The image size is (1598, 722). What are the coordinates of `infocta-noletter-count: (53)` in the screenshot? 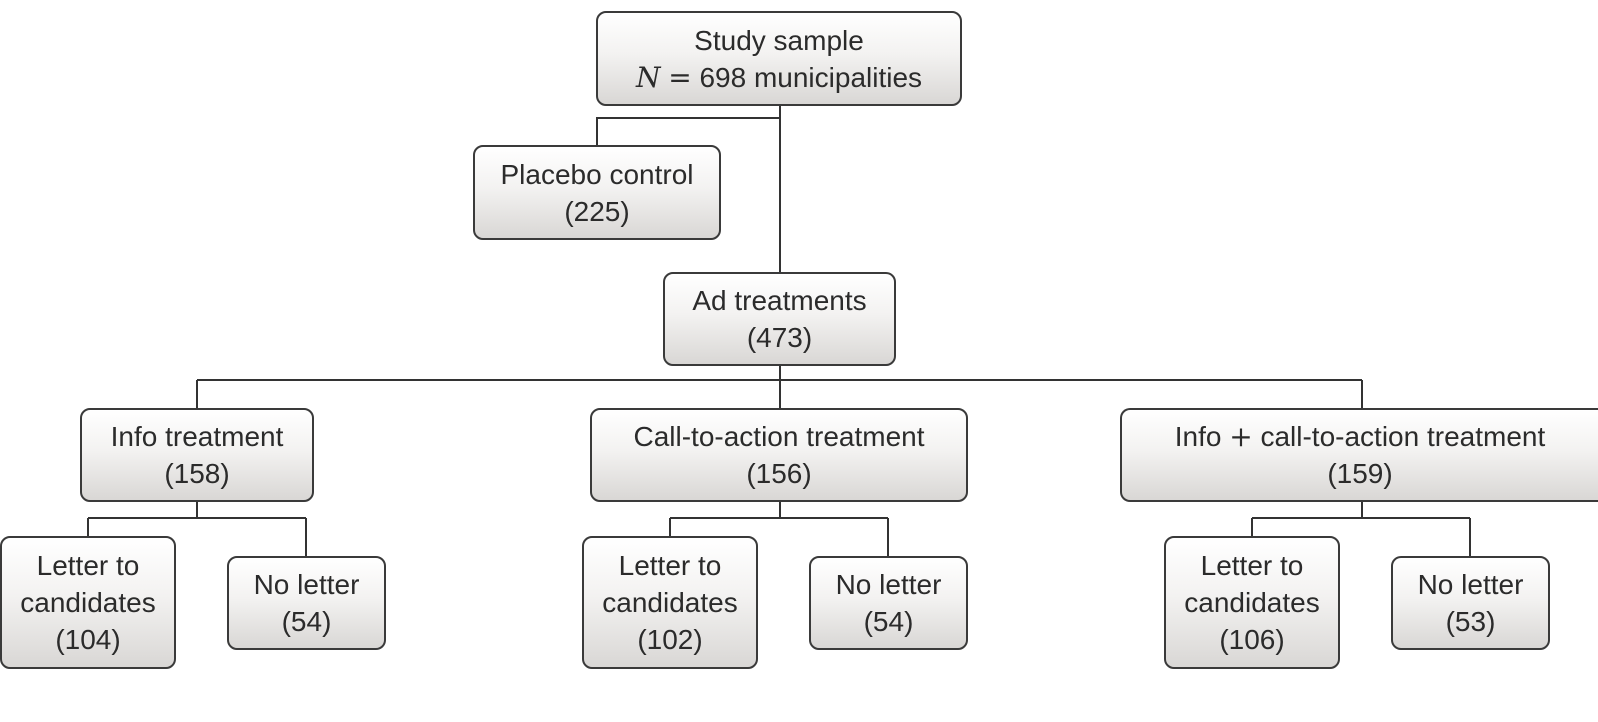 It's located at (1470, 621).